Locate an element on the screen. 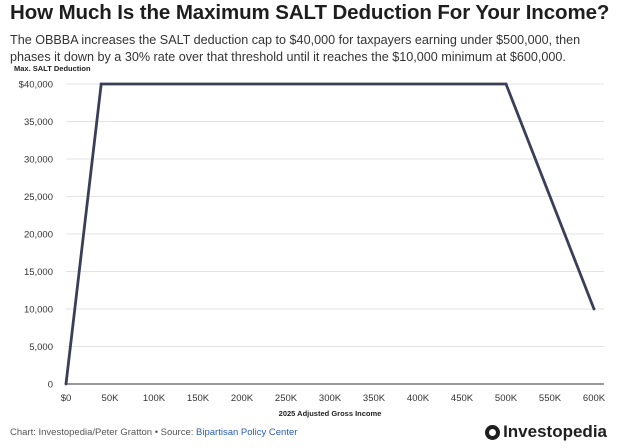  investopedia-logo-icon is located at coordinates (493, 432).